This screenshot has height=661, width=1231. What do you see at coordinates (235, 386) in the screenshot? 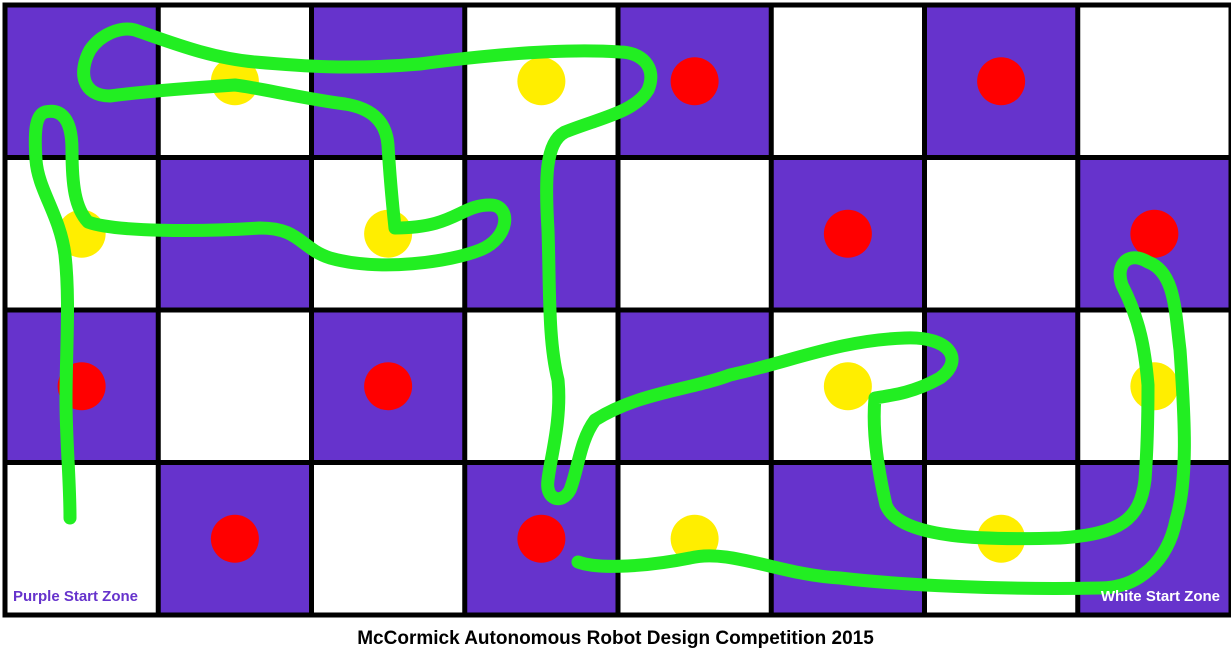
I see `white-cell-r2-c1` at bounding box center [235, 386].